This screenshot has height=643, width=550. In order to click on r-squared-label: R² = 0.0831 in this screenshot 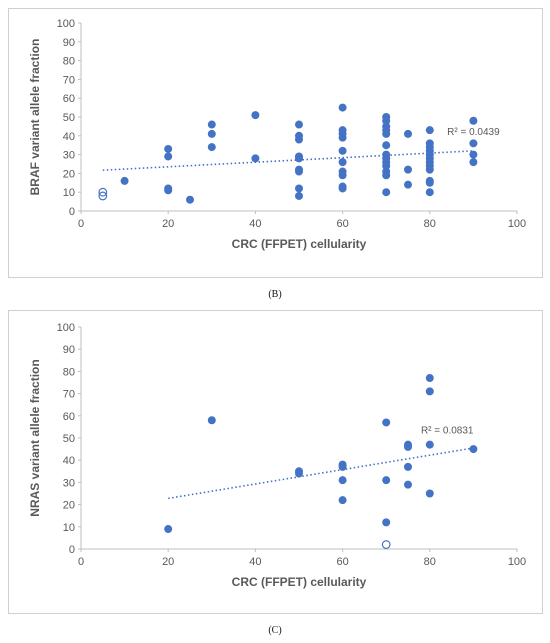, I will do `click(447, 431)`.